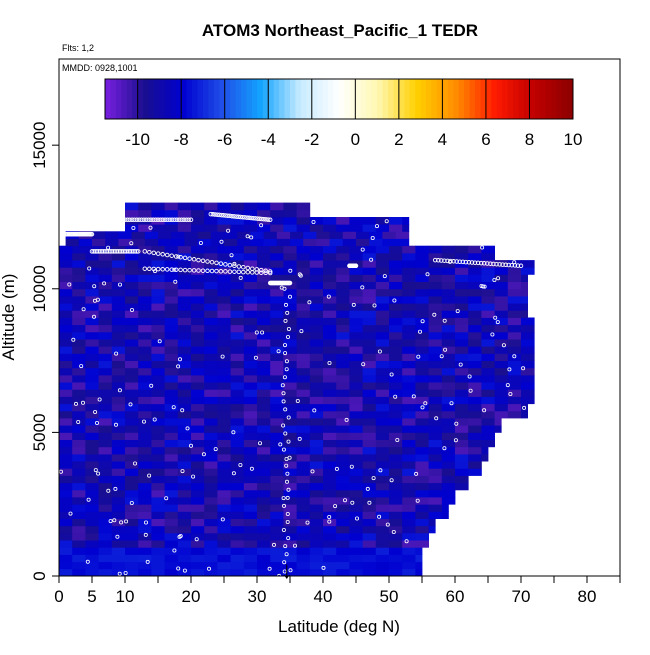 The height and width of the screenshot is (655, 650). What do you see at coordinates (337, 591) in the screenshot?
I see `x-axis: 0 5 10 20 30 40 50 60 70 80` at bounding box center [337, 591].